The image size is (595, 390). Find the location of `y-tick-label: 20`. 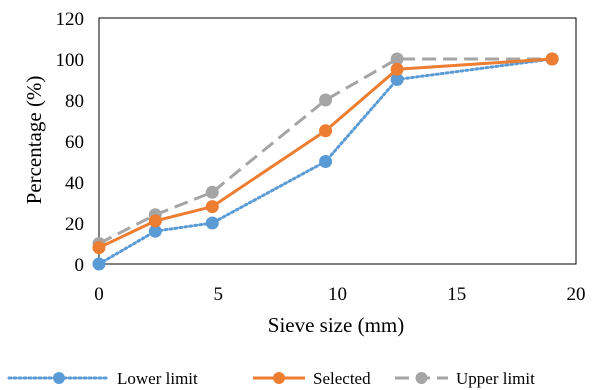

y-tick-label: 20 is located at coordinates (74, 224).